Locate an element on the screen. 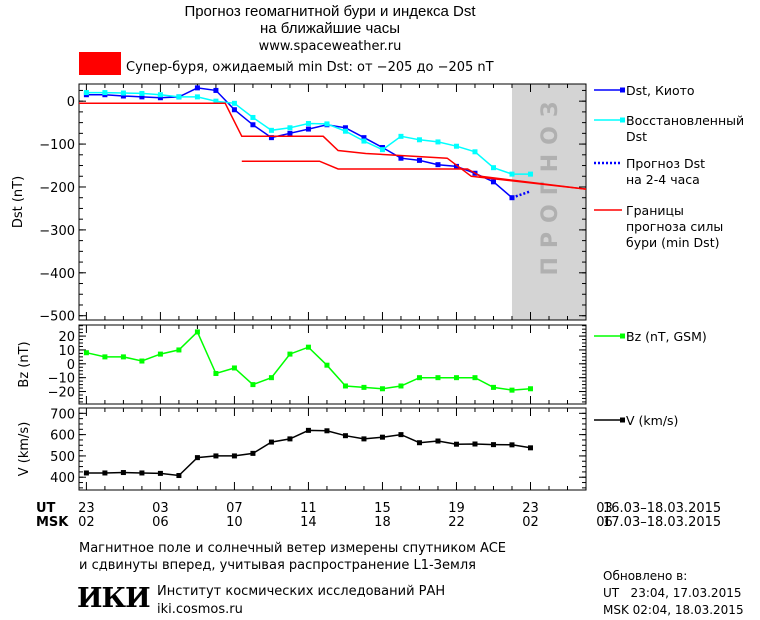 This screenshot has width=760, height=620. y-tick-label: −300 is located at coordinates (57, 231).